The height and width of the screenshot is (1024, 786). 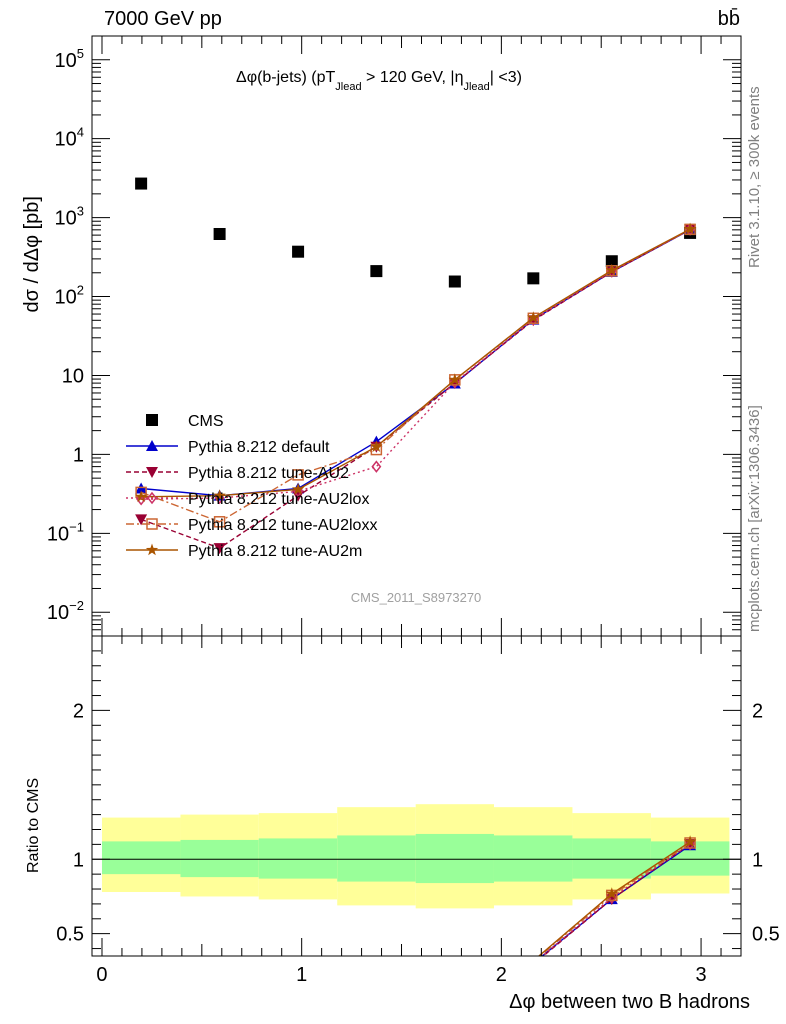 I want to click on mcplots-source-label: mcplots.cern.ch [arXiv:1306.3436], so click(x=754, y=518).